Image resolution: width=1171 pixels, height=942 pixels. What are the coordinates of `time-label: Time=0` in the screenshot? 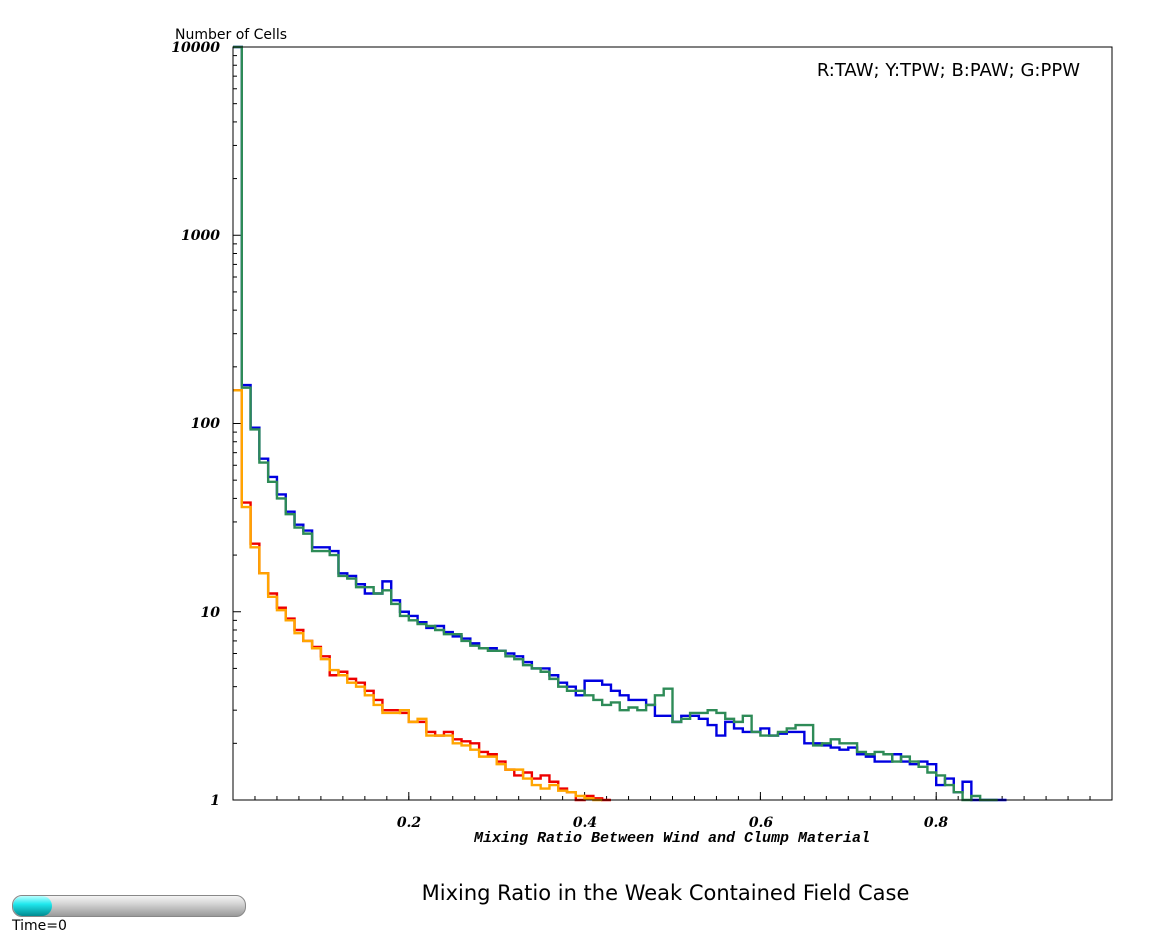 It's located at (39, 926).